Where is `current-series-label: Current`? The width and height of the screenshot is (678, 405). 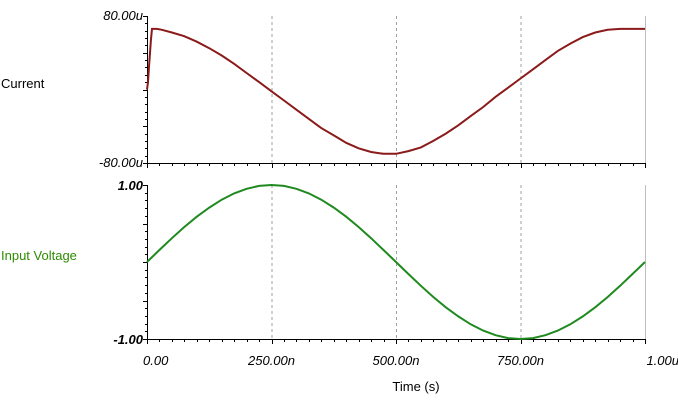
current-series-label: Current is located at coordinates (23, 83).